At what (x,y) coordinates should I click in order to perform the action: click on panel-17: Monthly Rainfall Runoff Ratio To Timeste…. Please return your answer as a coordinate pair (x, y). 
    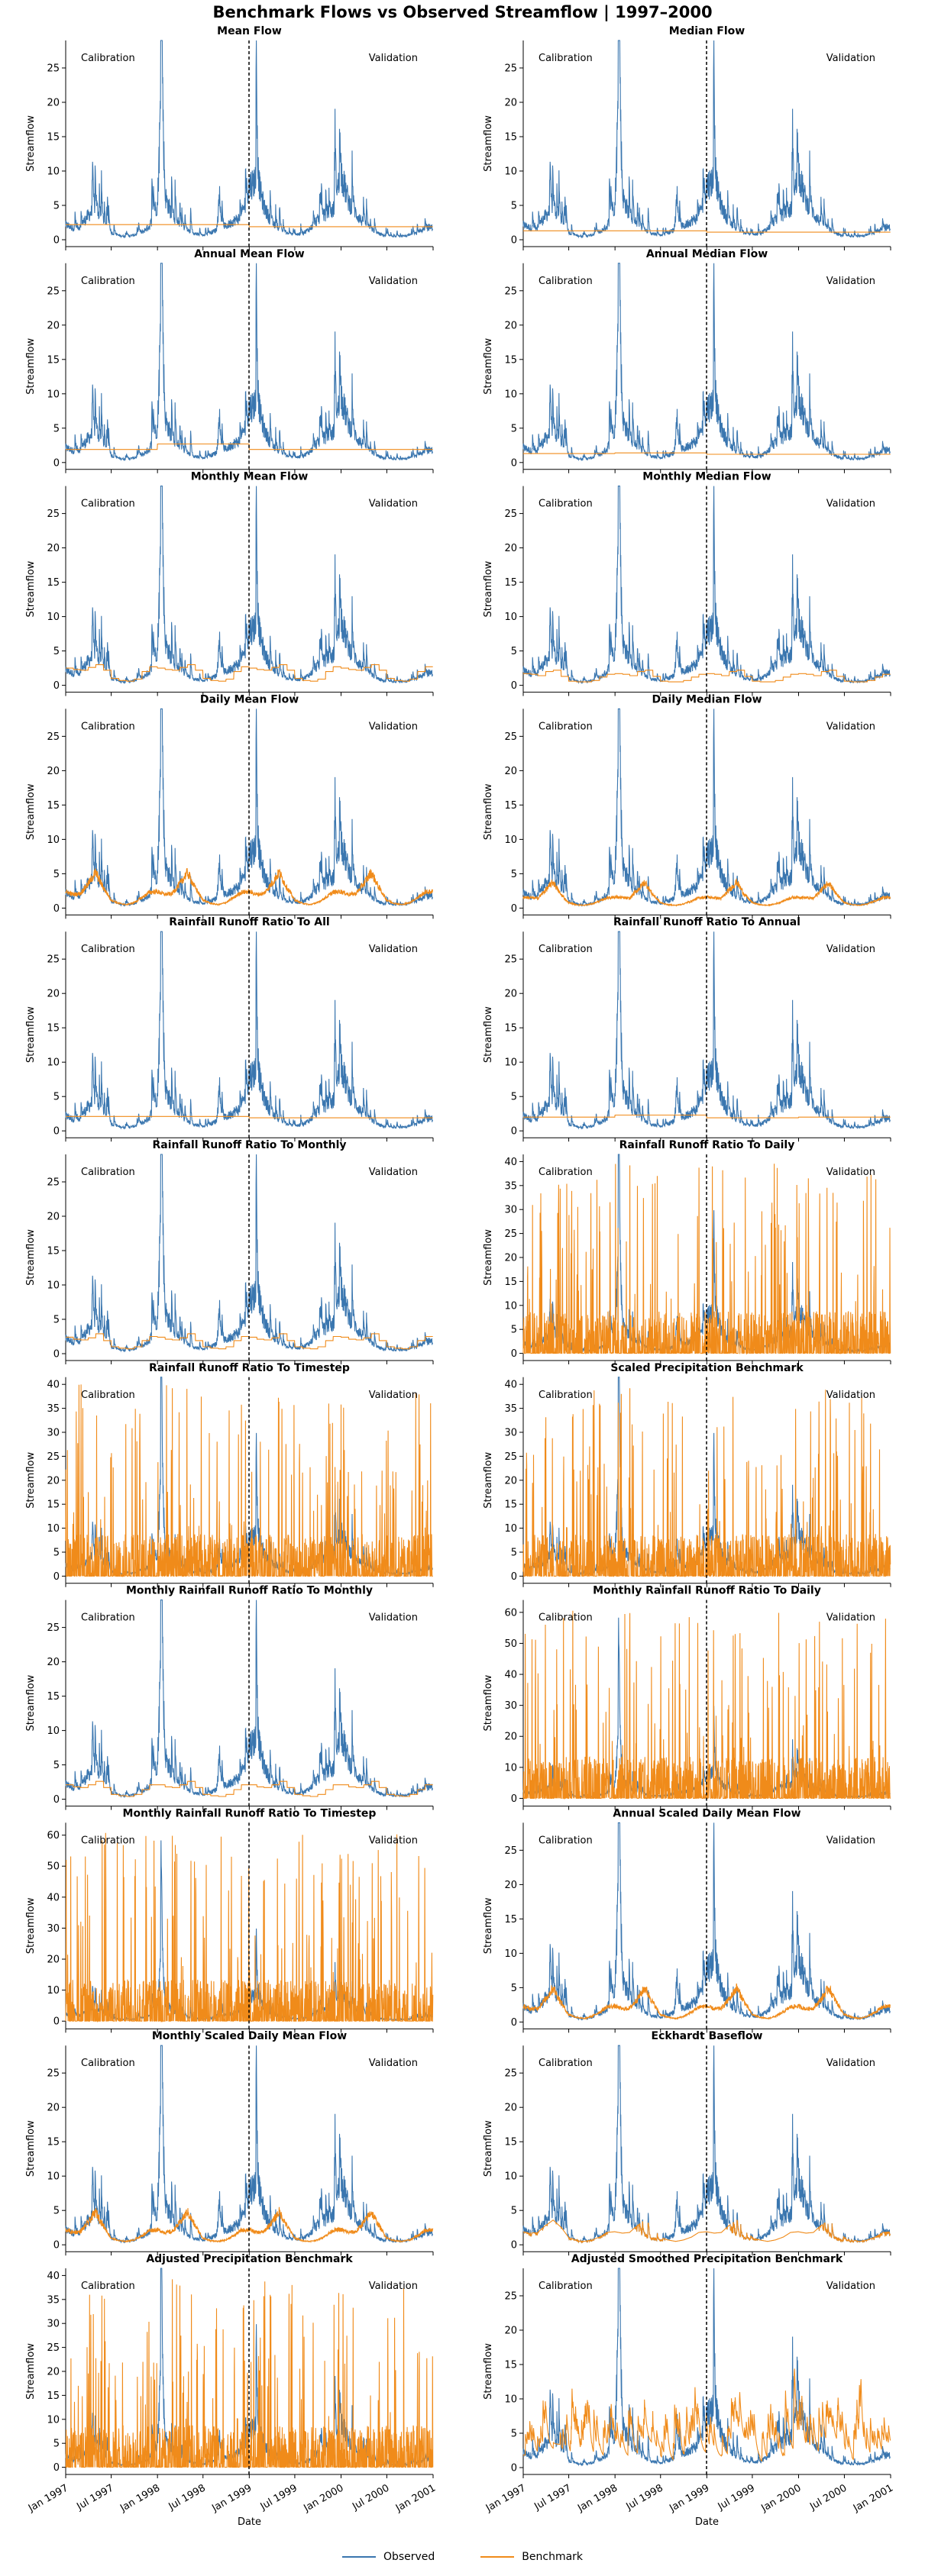
    Looking at the image, I should click on (229, 1920).